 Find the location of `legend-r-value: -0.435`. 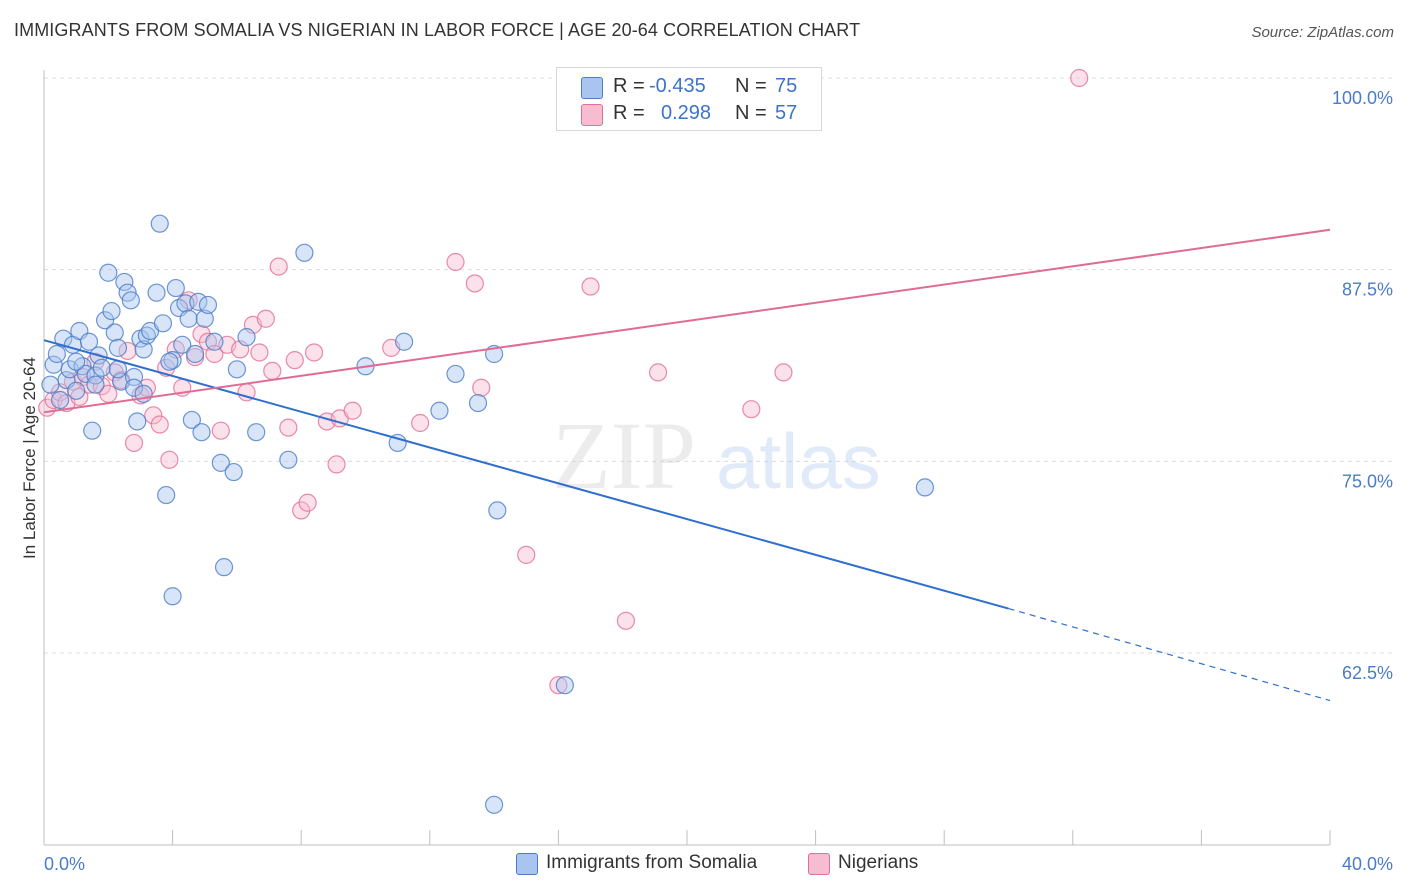

legend-r-value: -0.435 is located at coordinates (677, 86).